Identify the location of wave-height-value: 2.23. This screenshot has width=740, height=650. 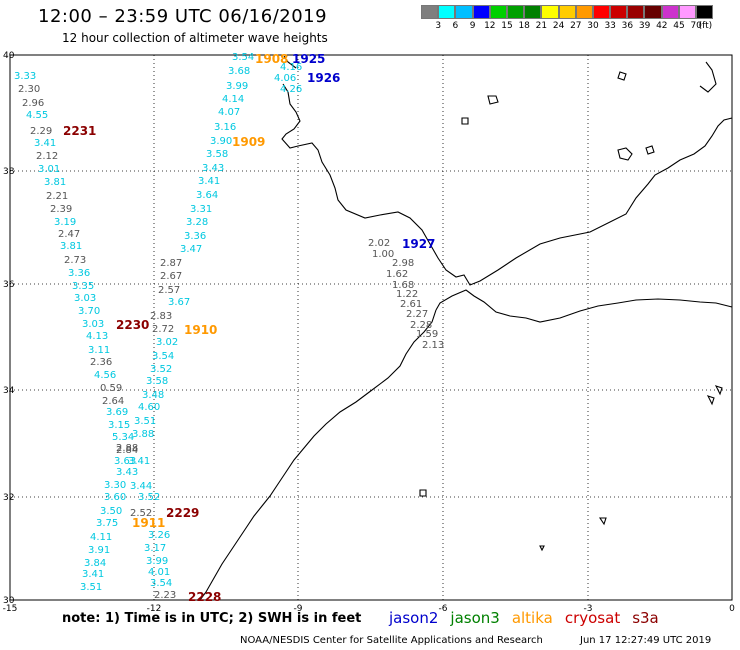
(165, 595).